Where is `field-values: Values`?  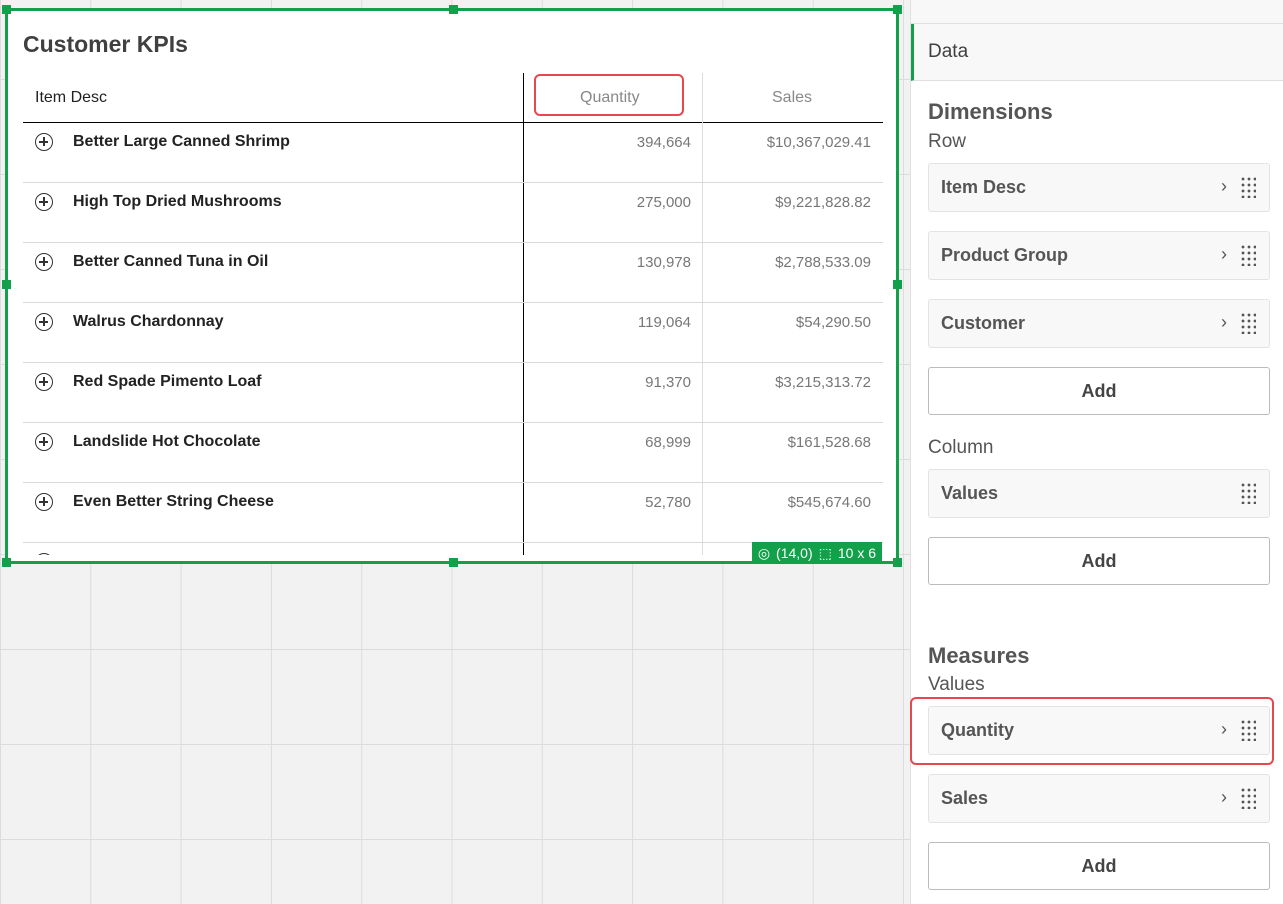 field-values: Values is located at coordinates (1099, 493).